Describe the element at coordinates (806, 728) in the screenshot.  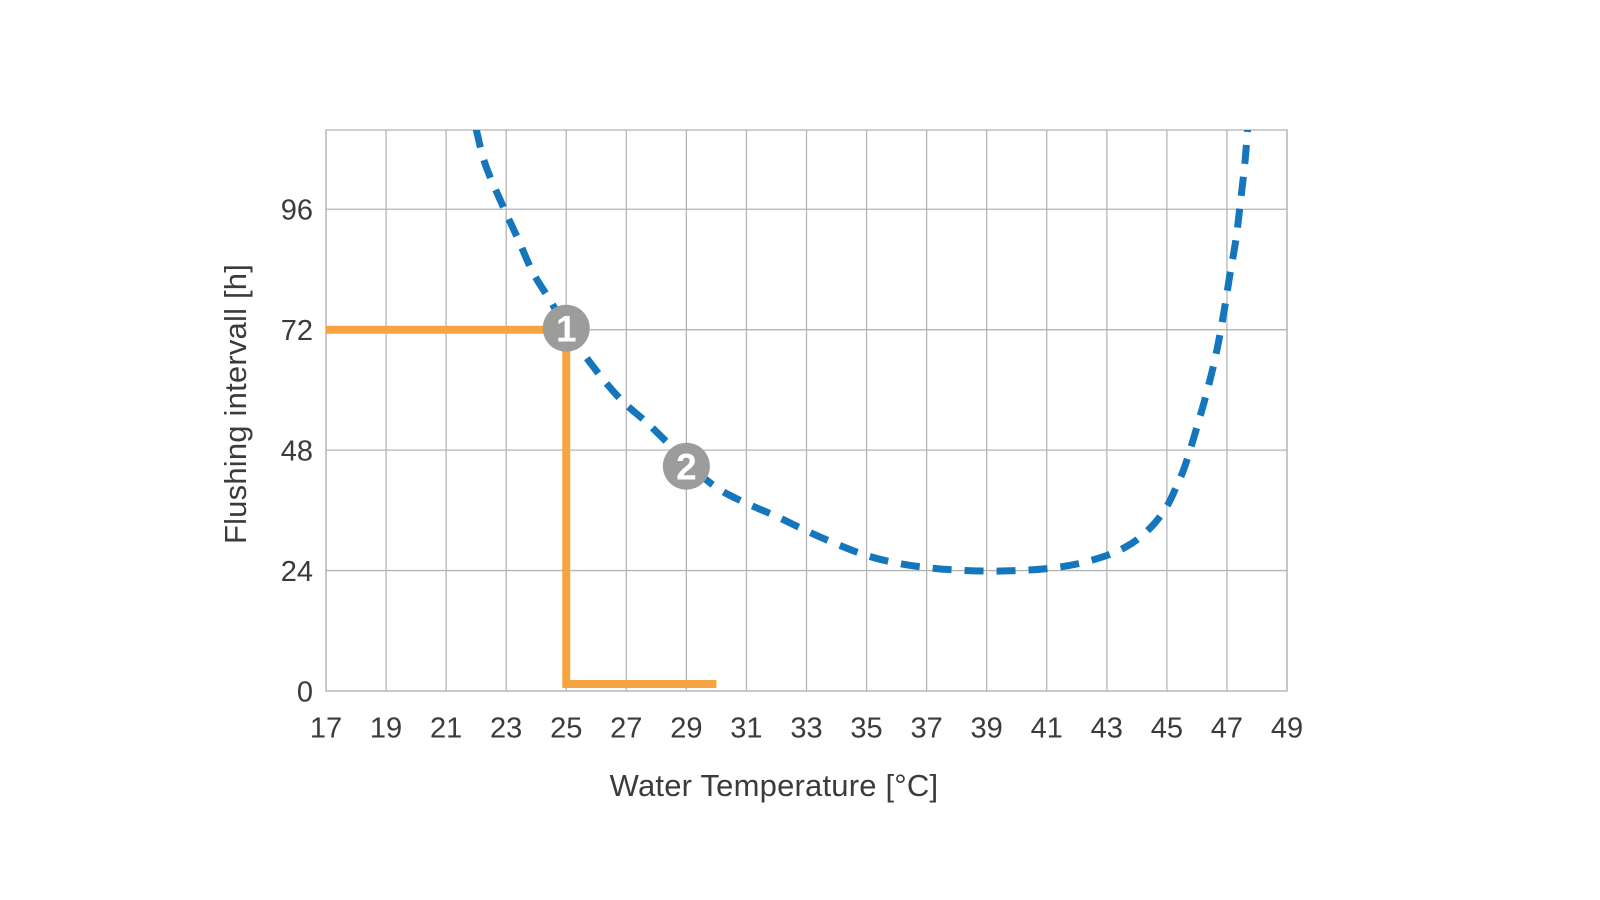
I see `x-tick-label-33: 33` at that location.